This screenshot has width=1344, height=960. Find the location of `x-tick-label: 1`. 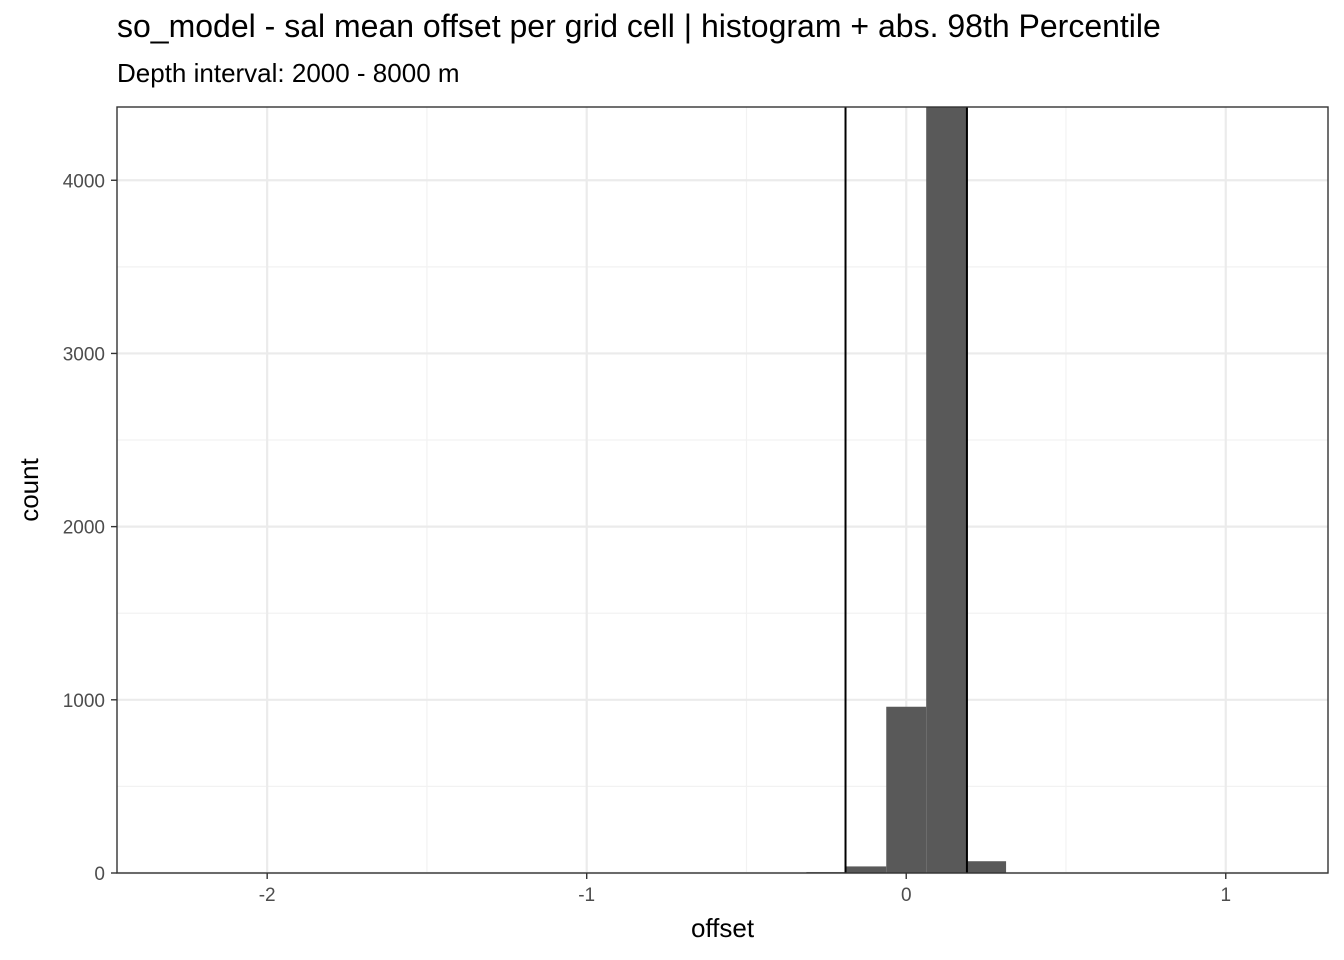

x-tick-label: 1 is located at coordinates (1225, 895).